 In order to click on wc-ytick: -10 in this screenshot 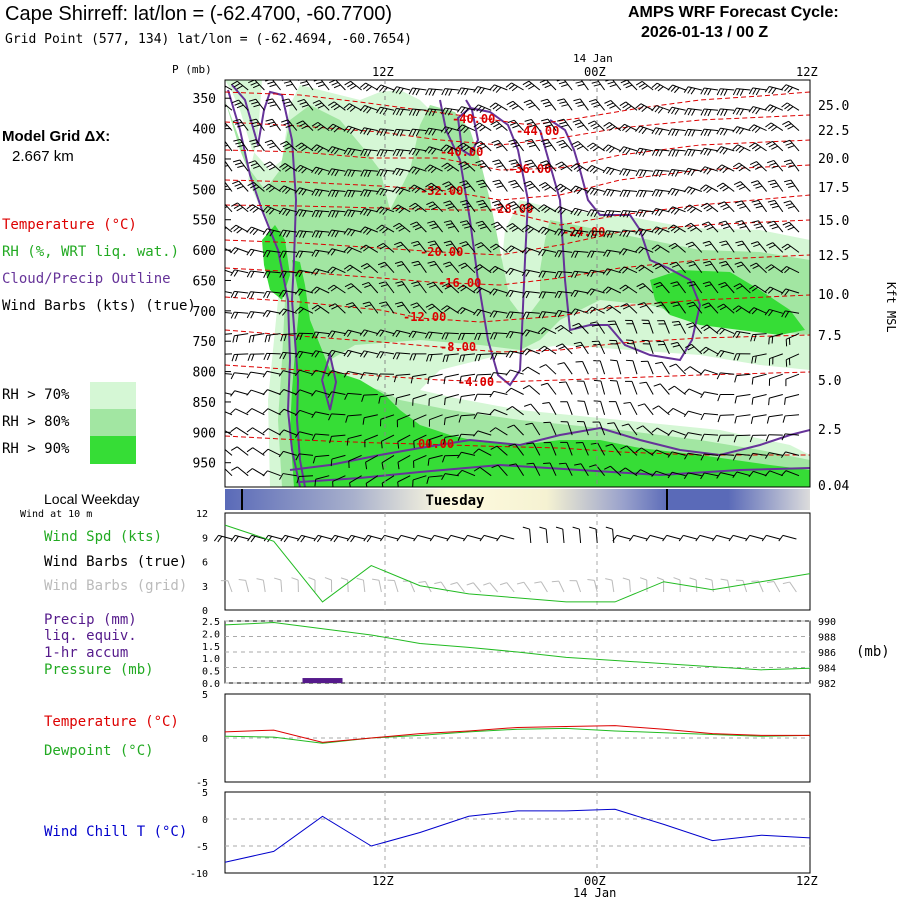, I will do `click(199, 874)`.